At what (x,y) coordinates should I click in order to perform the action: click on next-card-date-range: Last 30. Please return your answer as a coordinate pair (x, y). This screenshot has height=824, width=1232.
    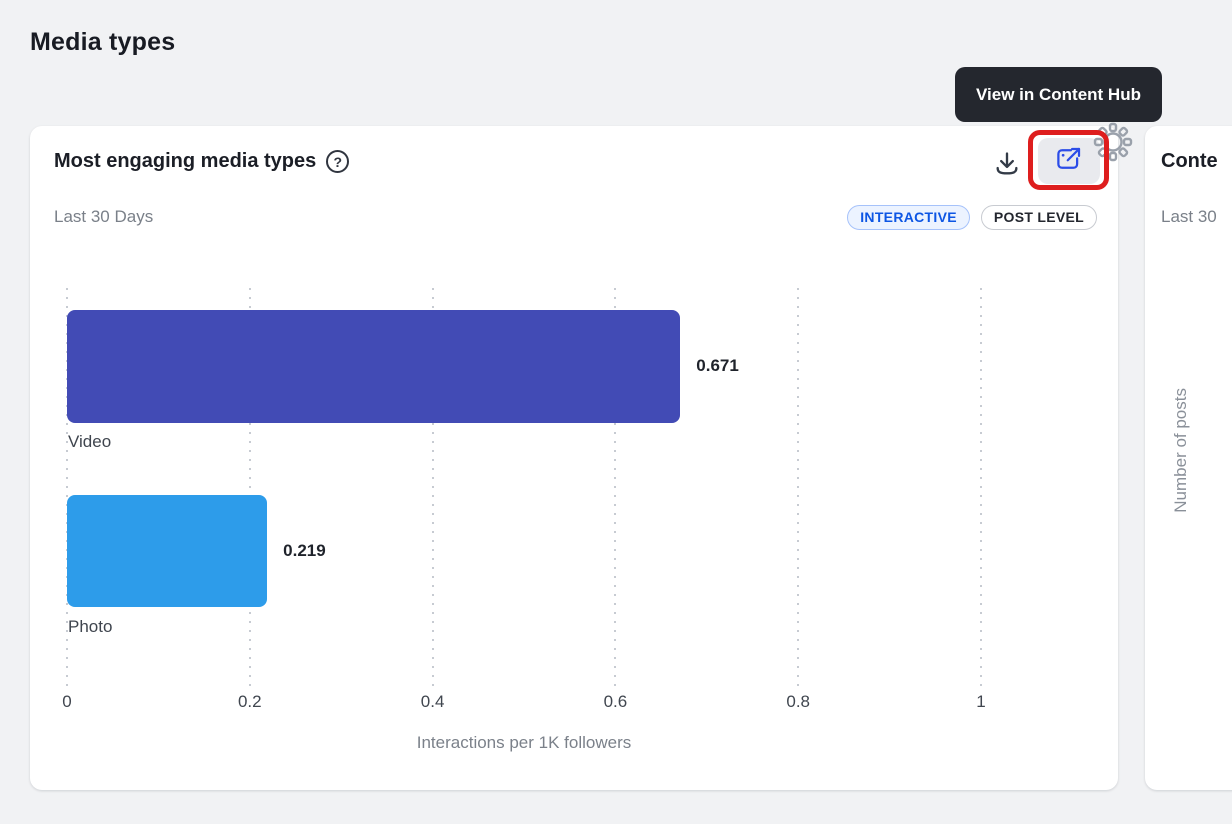
    Looking at the image, I should click on (1189, 216).